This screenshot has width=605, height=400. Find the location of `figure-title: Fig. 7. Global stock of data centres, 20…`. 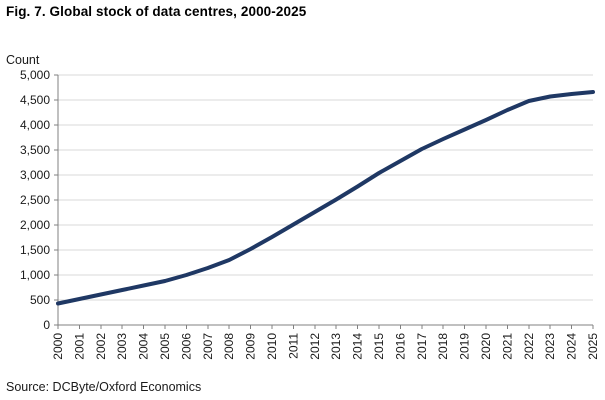

figure-title: Fig. 7. Global stock of data centres, 20… is located at coordinates (156, 11).